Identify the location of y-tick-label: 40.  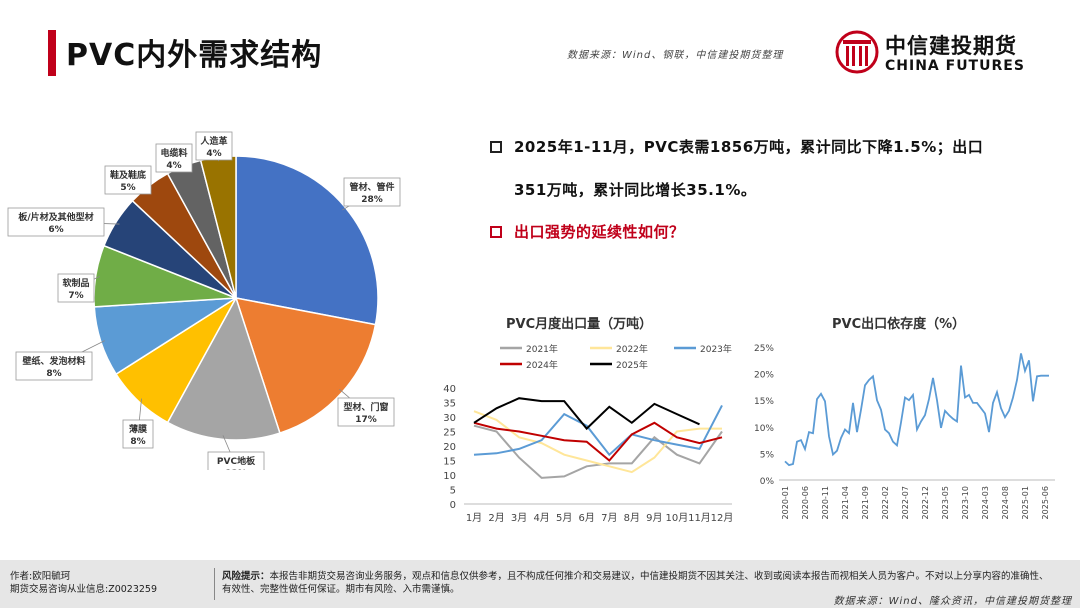
(449, 389).